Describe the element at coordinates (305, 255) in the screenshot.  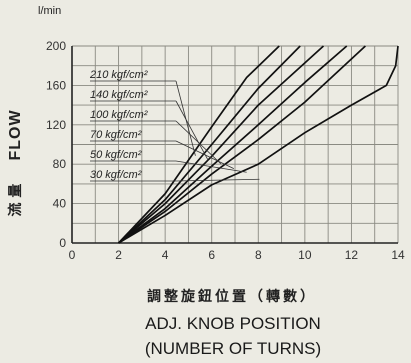
I see `x-tick-label: 10` at that location.